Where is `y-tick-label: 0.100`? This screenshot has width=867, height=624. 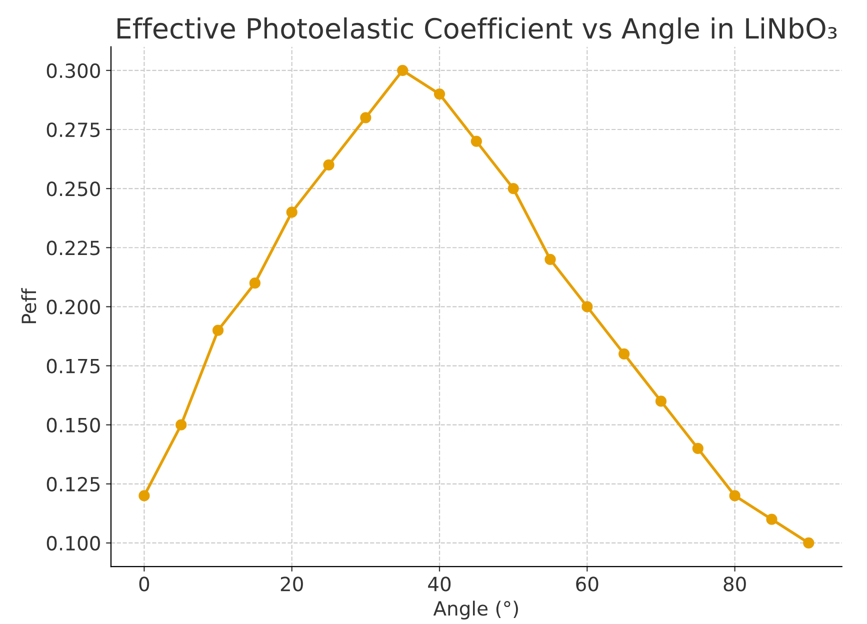
y-tick-label: 0.100 is located at coordinates (73, 543).